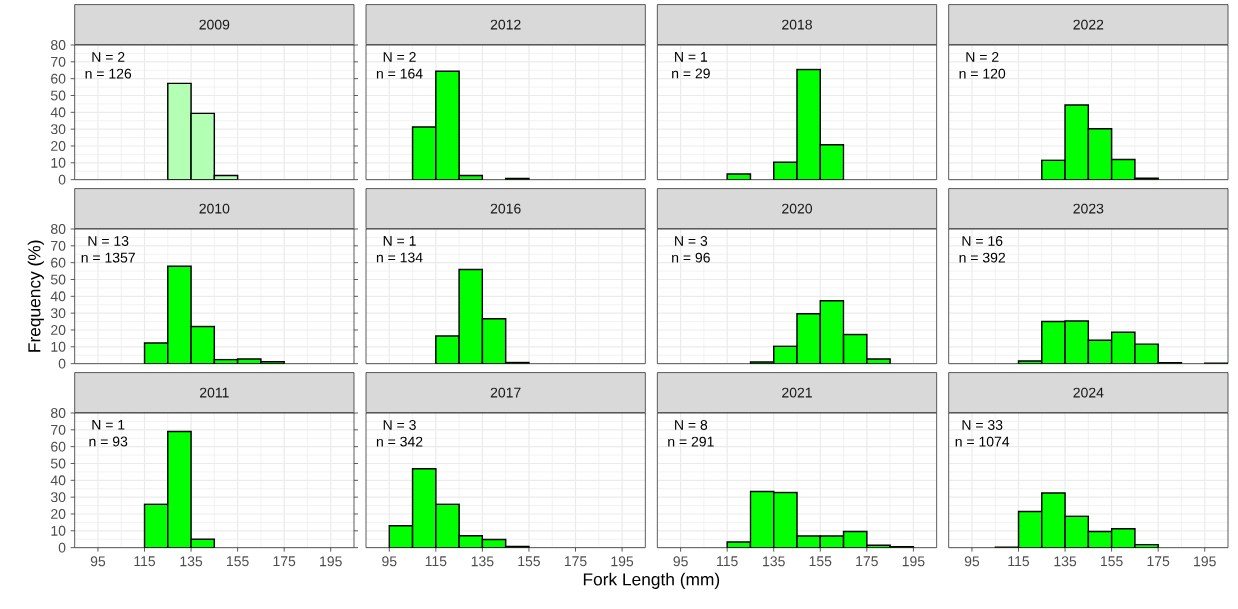 The height and width of the screenshot is (609, 1238). Describe the element at coordinates (108, 257) in the screenshot. I see `annotation: n = 1357` at that location.